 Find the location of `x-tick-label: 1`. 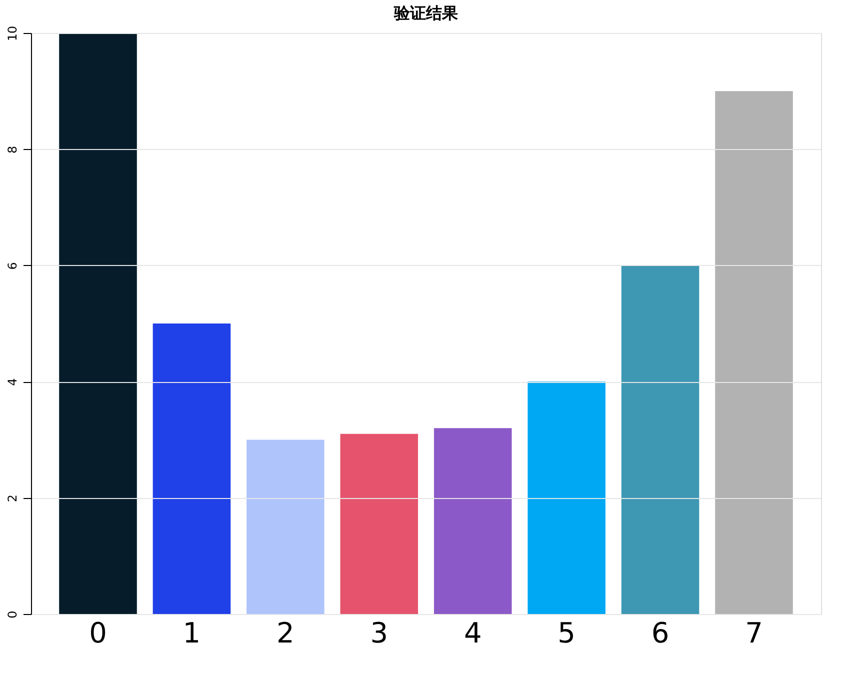

x-tick-label: 1 is located at coordinates (191, 633).